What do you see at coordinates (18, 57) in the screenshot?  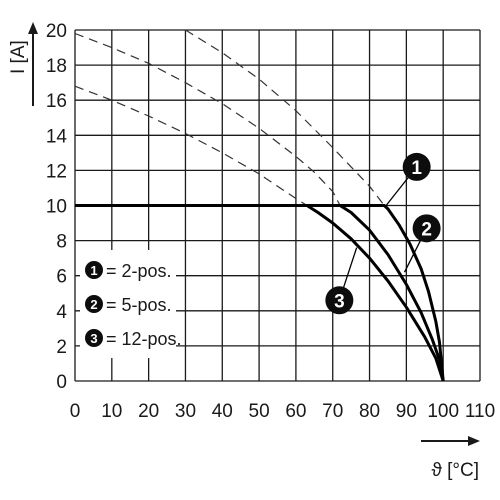 I see `y-axis-label: I [A]` at bounding box center [18, 57].